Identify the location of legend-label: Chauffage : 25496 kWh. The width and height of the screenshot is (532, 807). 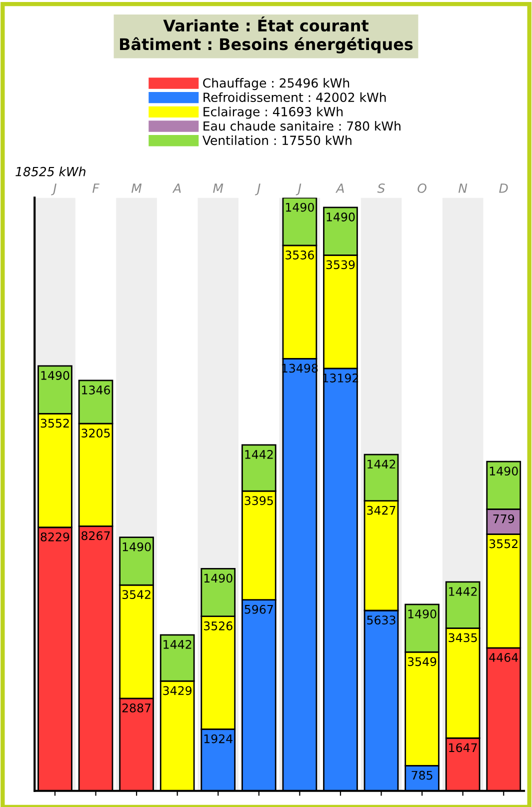
(276, 84).